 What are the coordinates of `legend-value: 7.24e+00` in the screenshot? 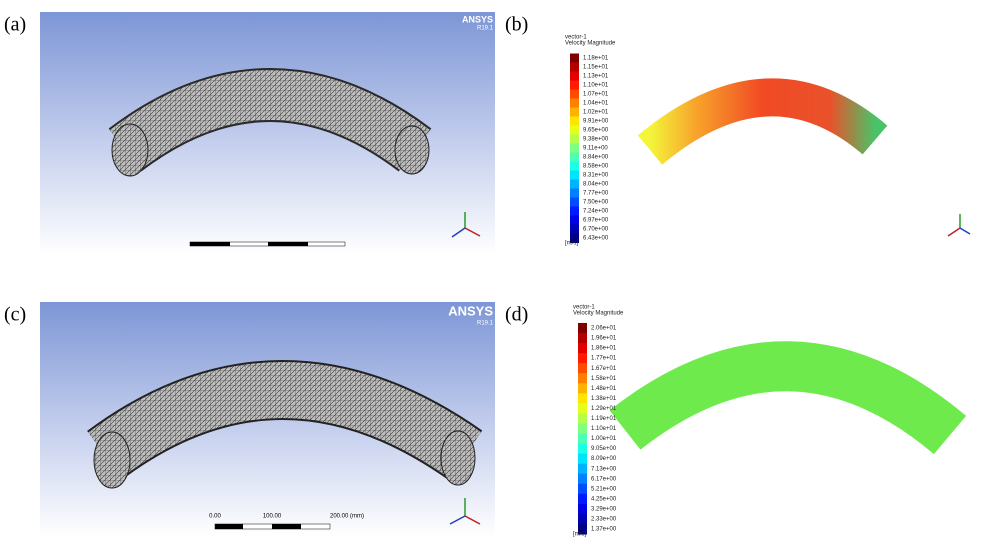 It's located at (596, 212).